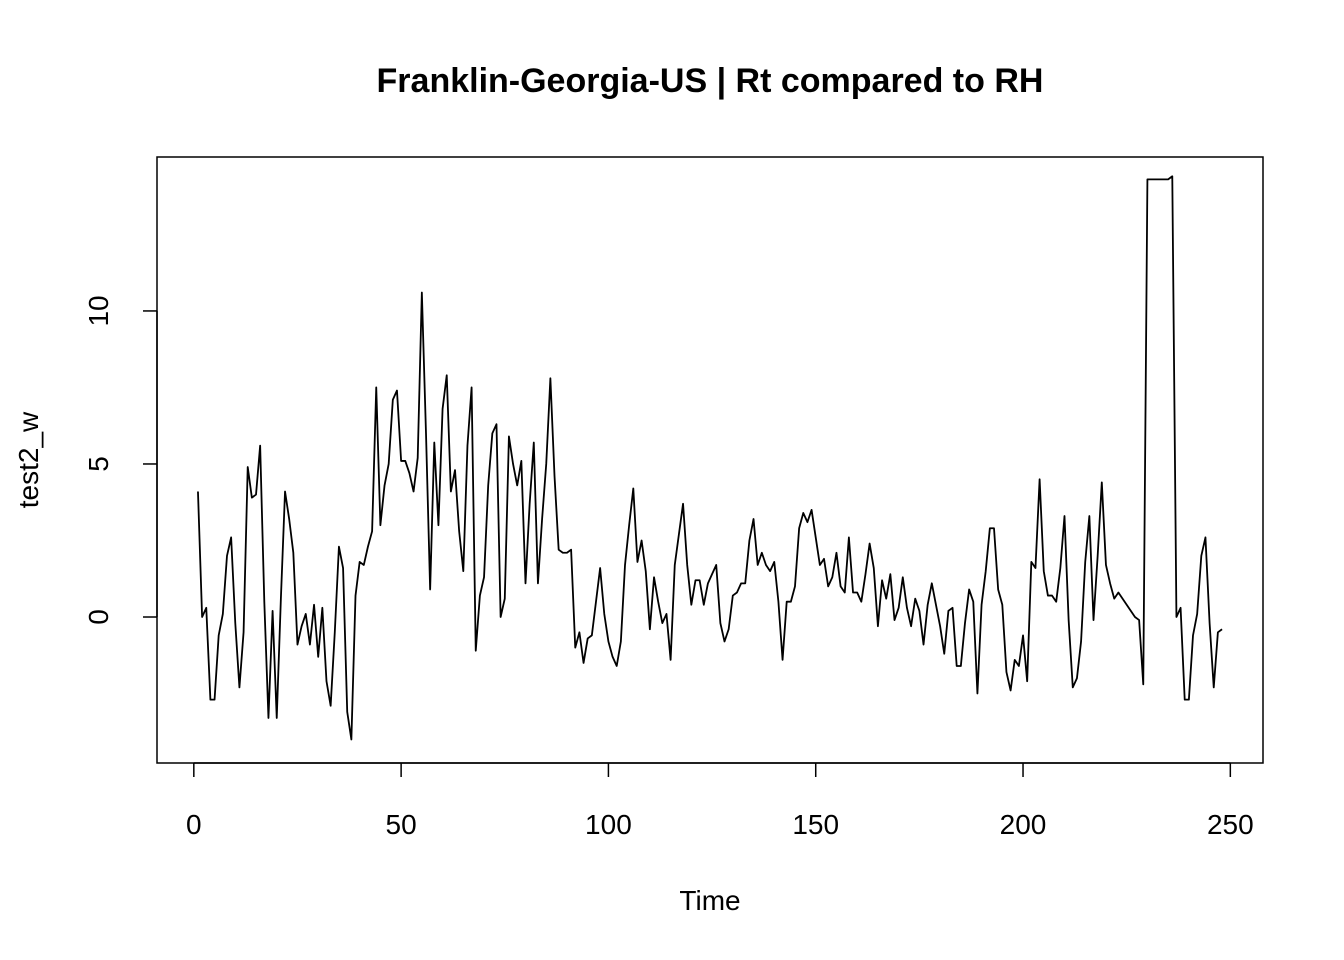 The width and height of the screenshot is (1344, 960). What do you see at coordinates (98, 617) in the screenshot?
I see `y-tick-label: 0` at bounding box center [98, 617].